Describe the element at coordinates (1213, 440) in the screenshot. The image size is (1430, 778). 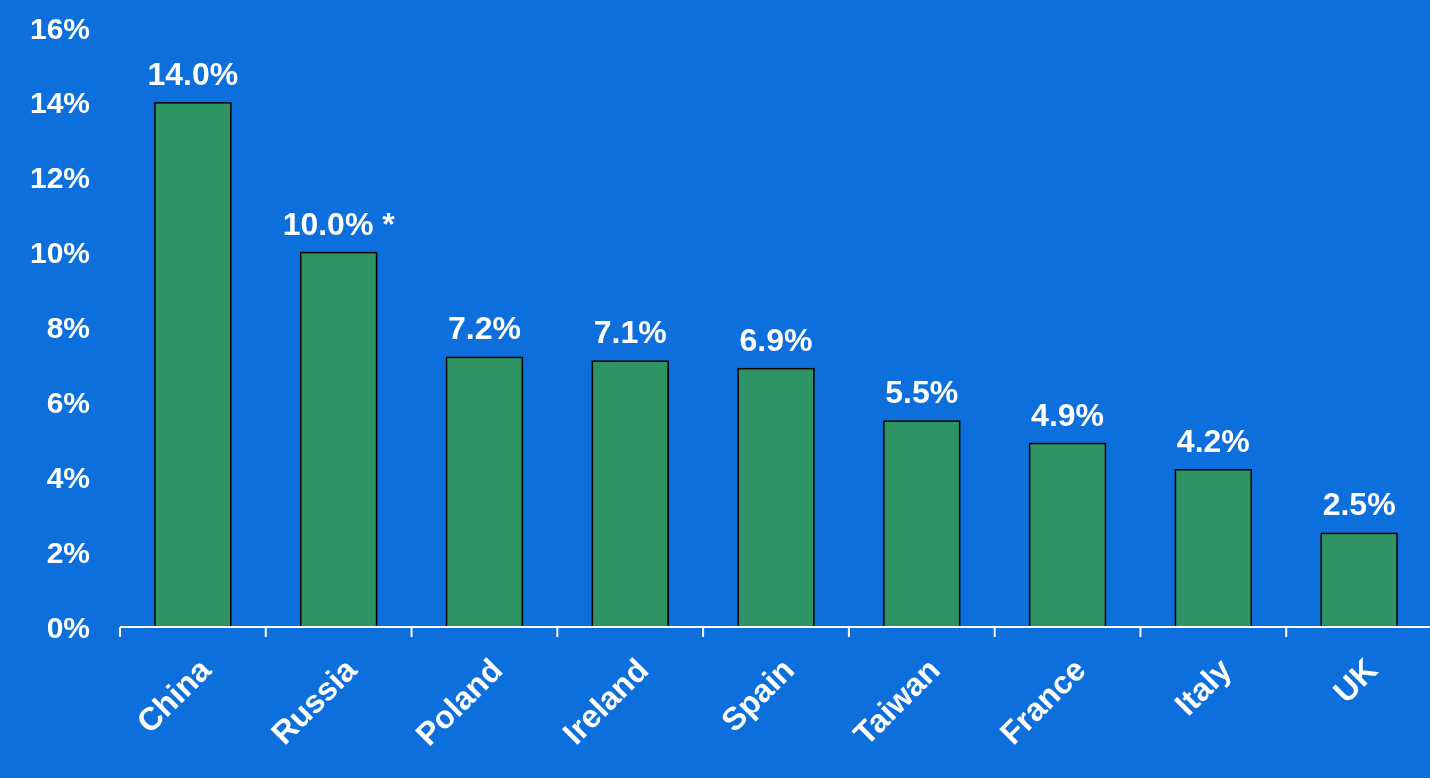
I see `data-label: 4.2%` at that location.